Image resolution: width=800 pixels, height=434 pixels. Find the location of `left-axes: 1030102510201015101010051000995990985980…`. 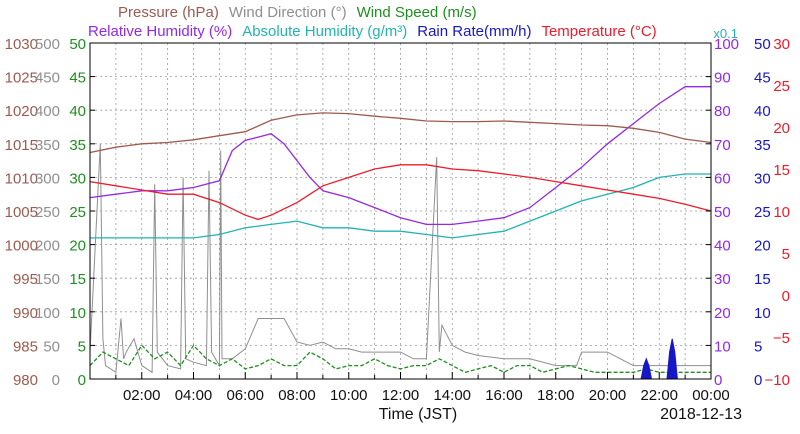

left-axes: 1030102510201015101010051000995990985980… is located at coordinates (50, 212).